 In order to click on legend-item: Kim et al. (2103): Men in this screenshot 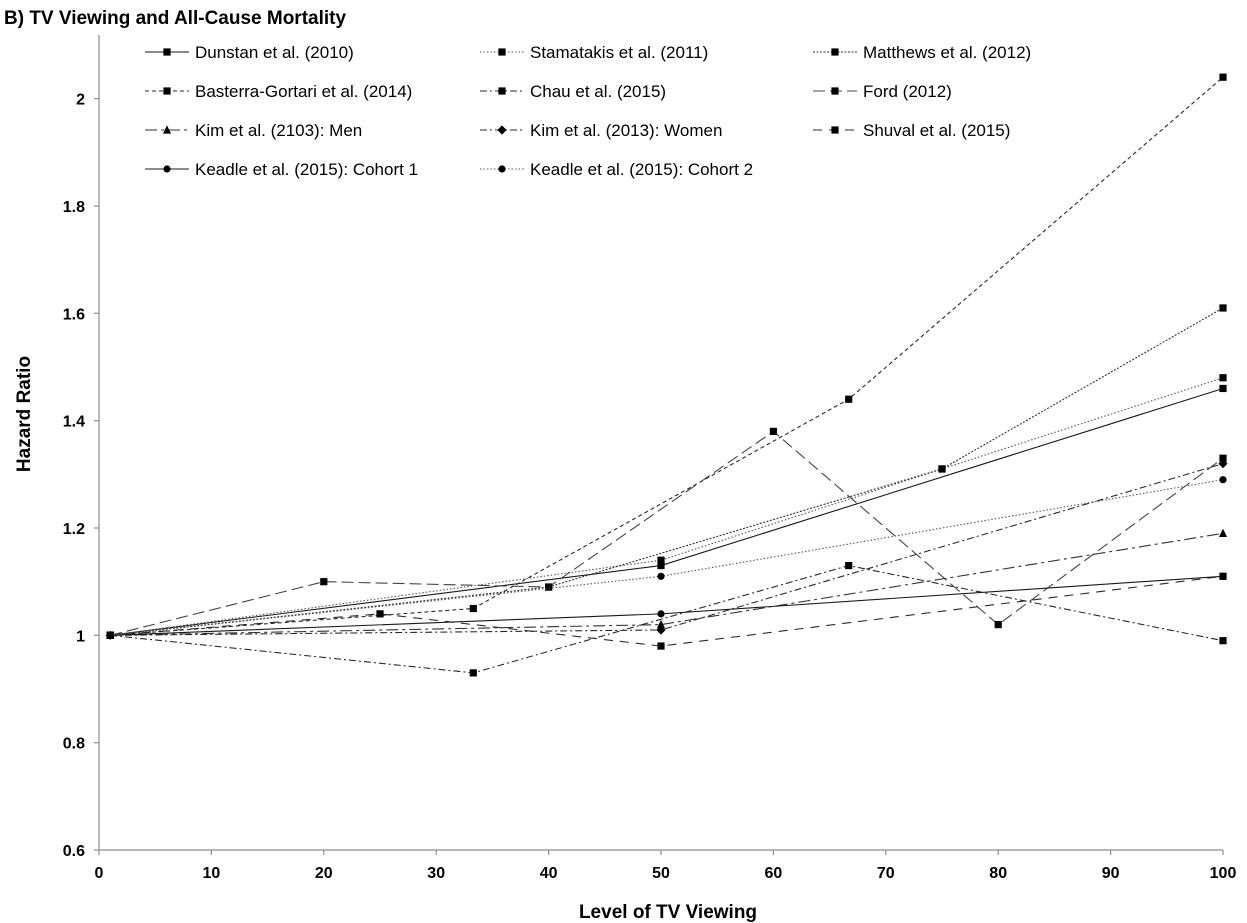, I will do `click(253, 130)`.